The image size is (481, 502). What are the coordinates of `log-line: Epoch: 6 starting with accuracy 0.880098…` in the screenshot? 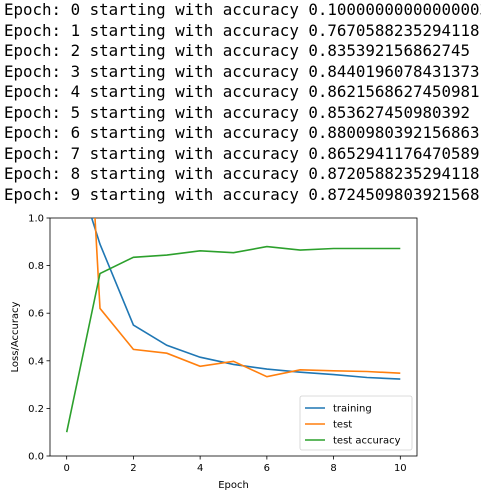 It's located at (242, 132).